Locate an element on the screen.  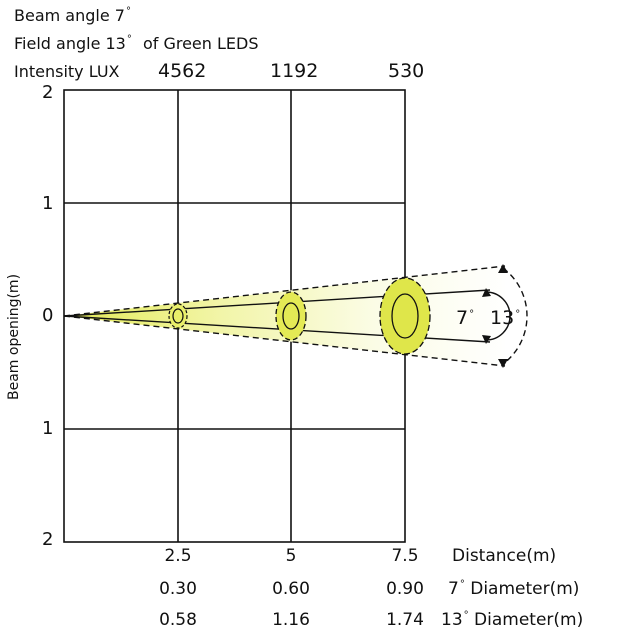
beam-spot-5m is located at coordinates (291, 316).